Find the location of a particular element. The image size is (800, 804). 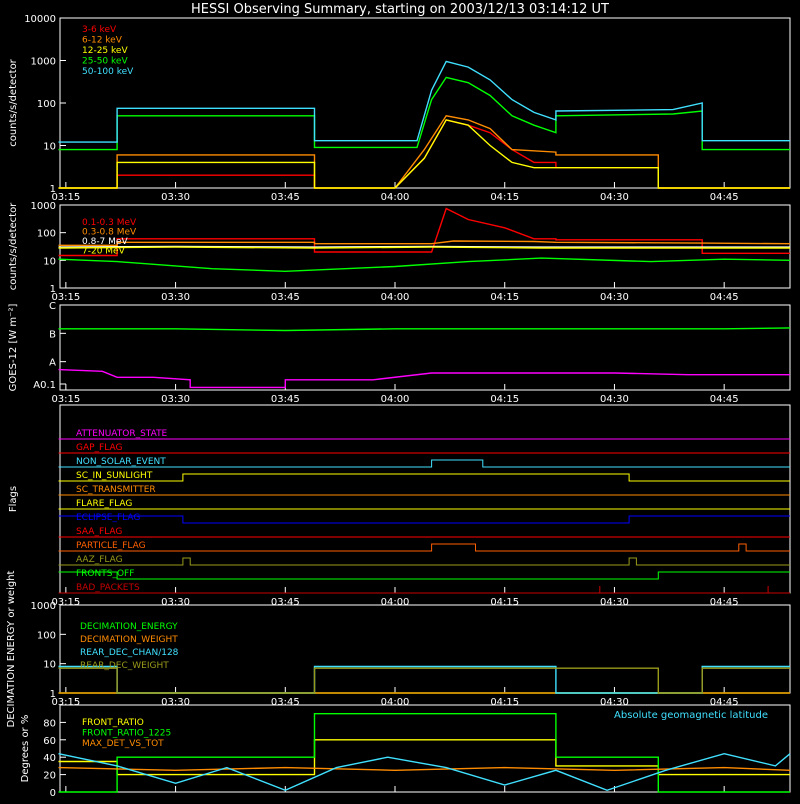

y-axis-label: GOES-12 [W m⁻²] is located at coordinates (13, 348).